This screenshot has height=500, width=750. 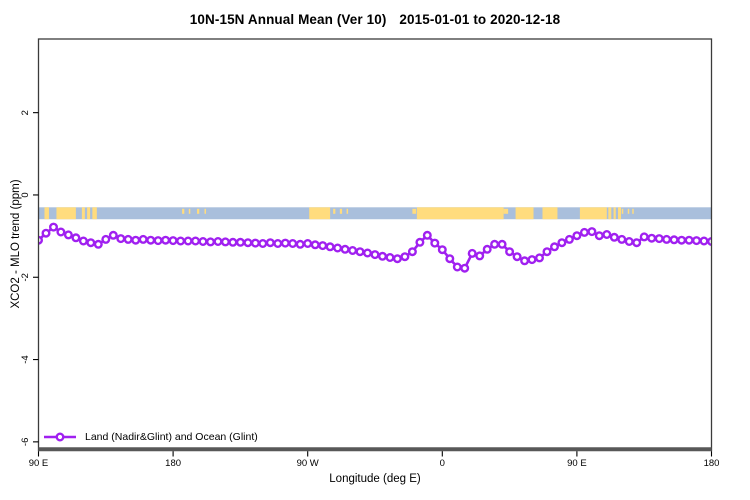 I want to click on plot-inner, so click(x=375, y=240).